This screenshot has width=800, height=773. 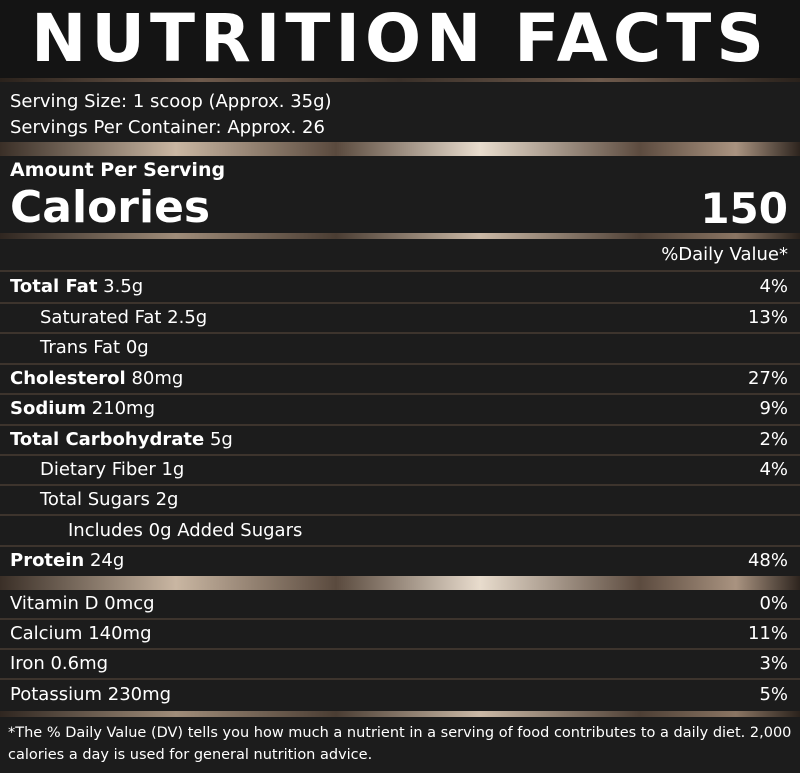 I want to click on vitamin-dv: 0%, so click(x=773, y=603).